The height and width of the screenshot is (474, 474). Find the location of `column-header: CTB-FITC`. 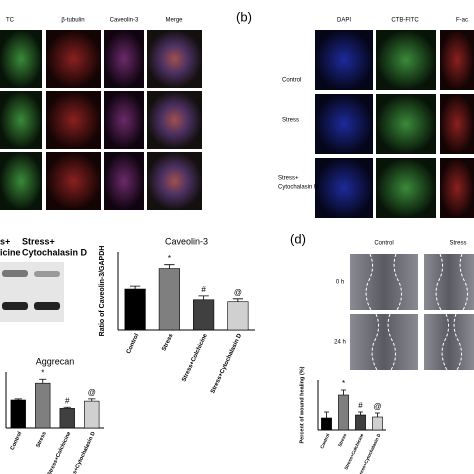

column-header: CTB-FITC is located at coordinates (405, 21).